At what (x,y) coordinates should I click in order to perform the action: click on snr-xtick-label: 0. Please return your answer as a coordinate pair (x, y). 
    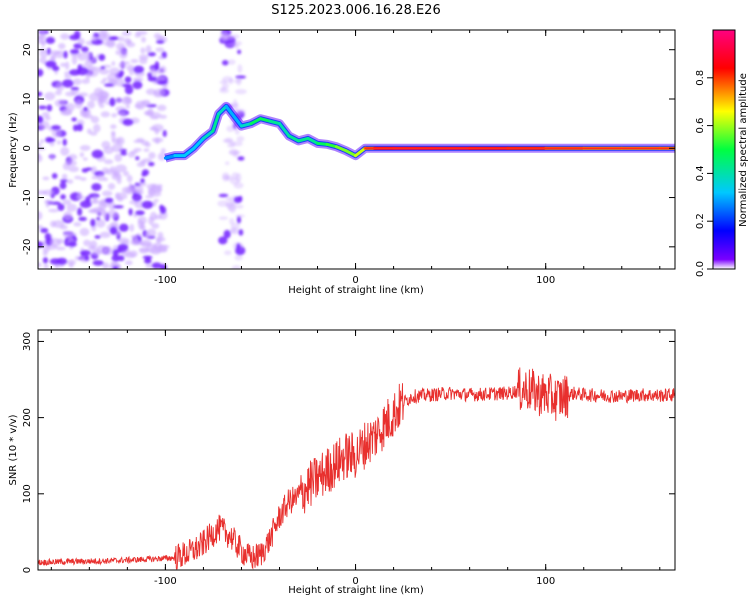
    Looking at the image, I should click on (355, 581).